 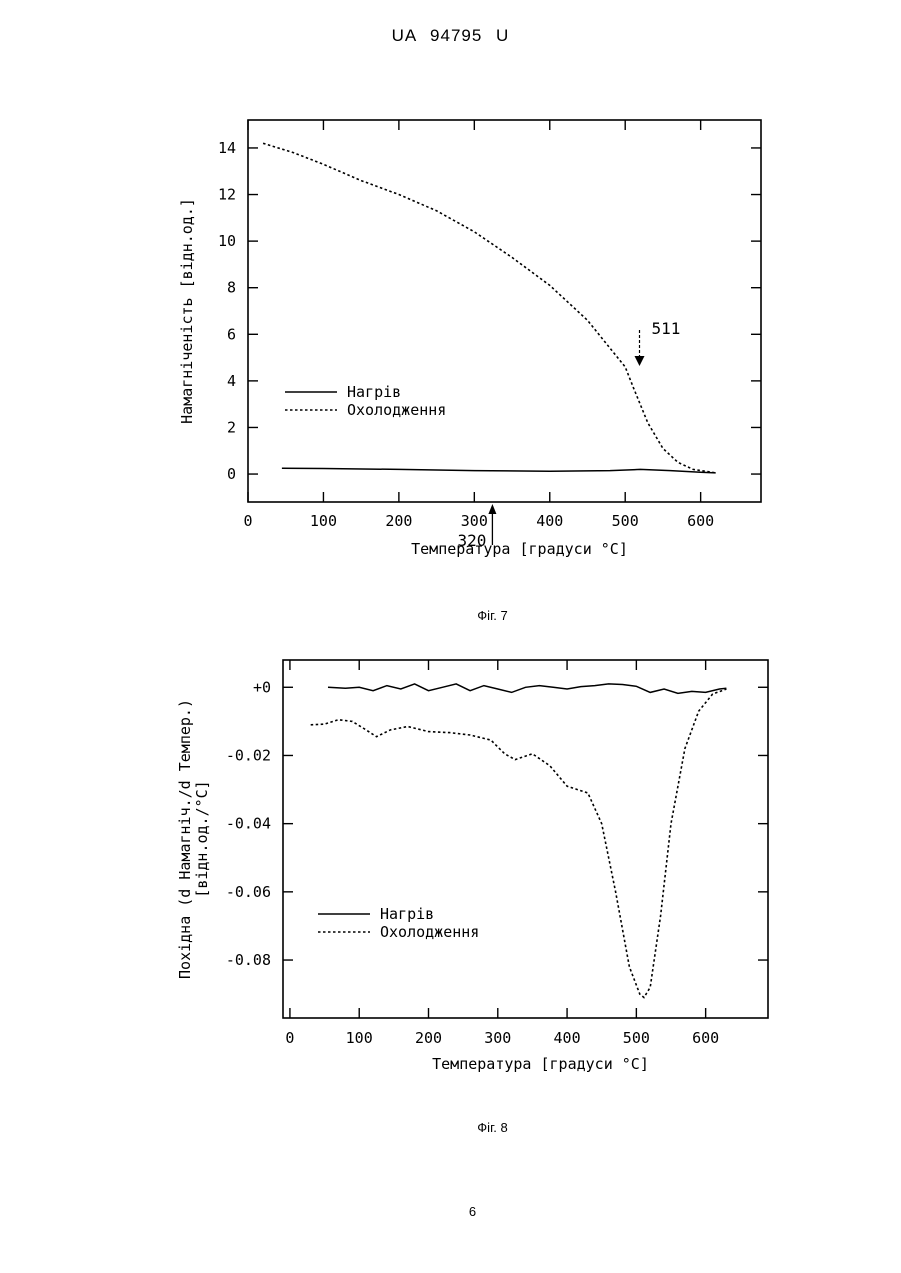 I want to click on y-tick-label: 4, so click(x=231, y=381).